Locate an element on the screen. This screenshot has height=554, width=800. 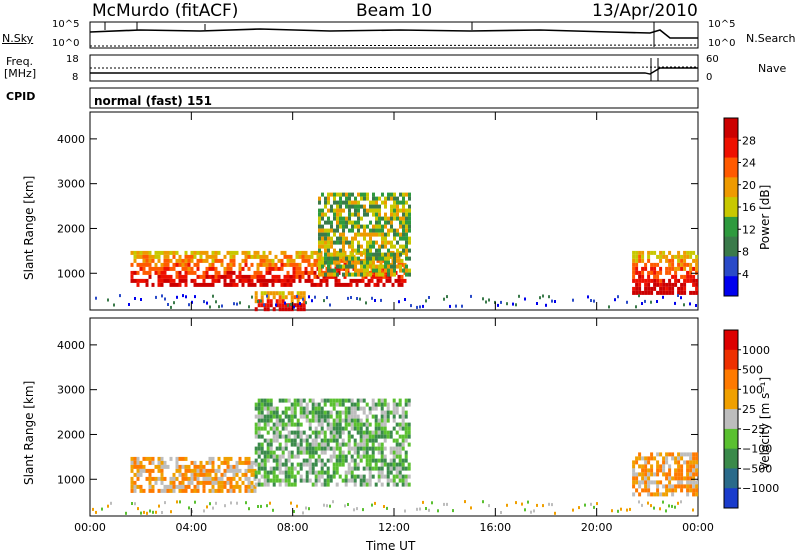
x-tick-label: 00:00 is located at coordinates (698, 527).